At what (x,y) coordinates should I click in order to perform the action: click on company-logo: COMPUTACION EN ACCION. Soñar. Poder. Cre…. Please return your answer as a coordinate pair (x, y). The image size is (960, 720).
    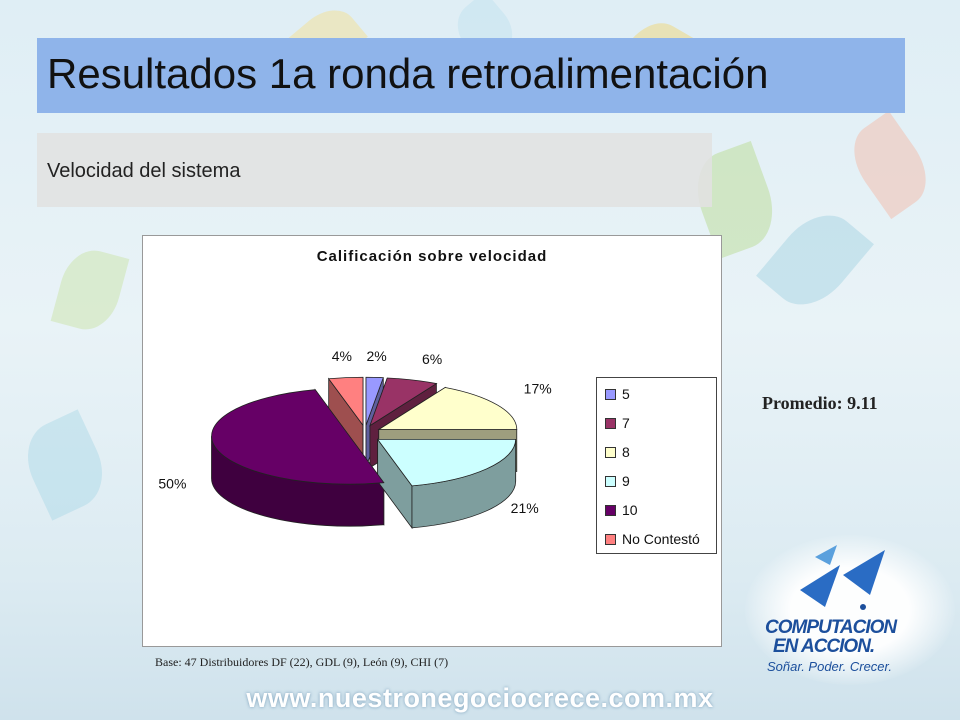
    Looking at the image, I should click on (850, 610).